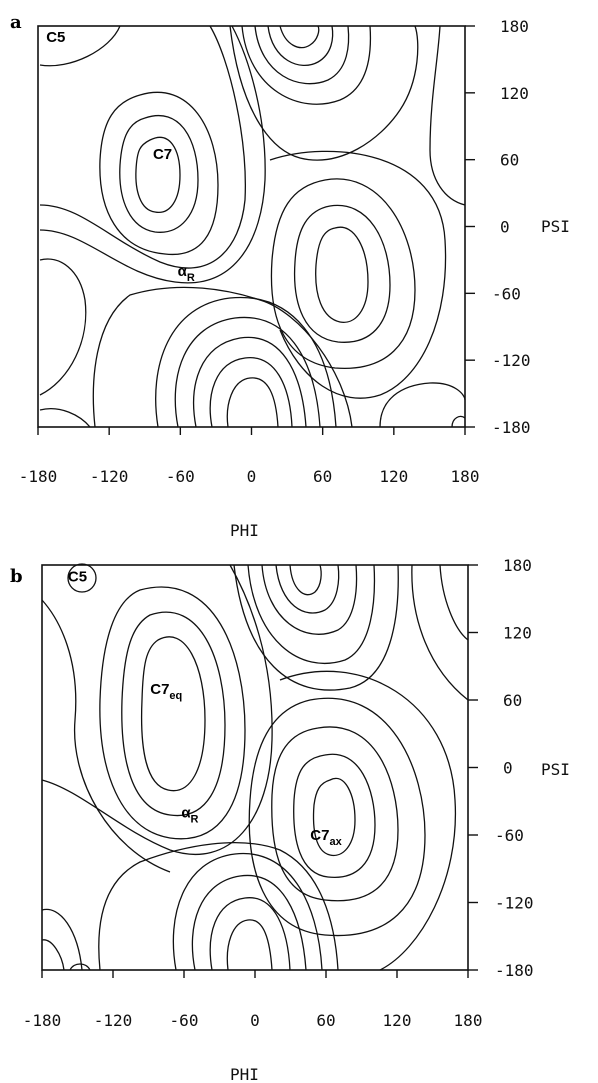 The width and height of the screenshot is (598, 1083). Describe the element at coordinates (326, 837) in the screenshot. I see `annotation-label: C7ax` at that location.